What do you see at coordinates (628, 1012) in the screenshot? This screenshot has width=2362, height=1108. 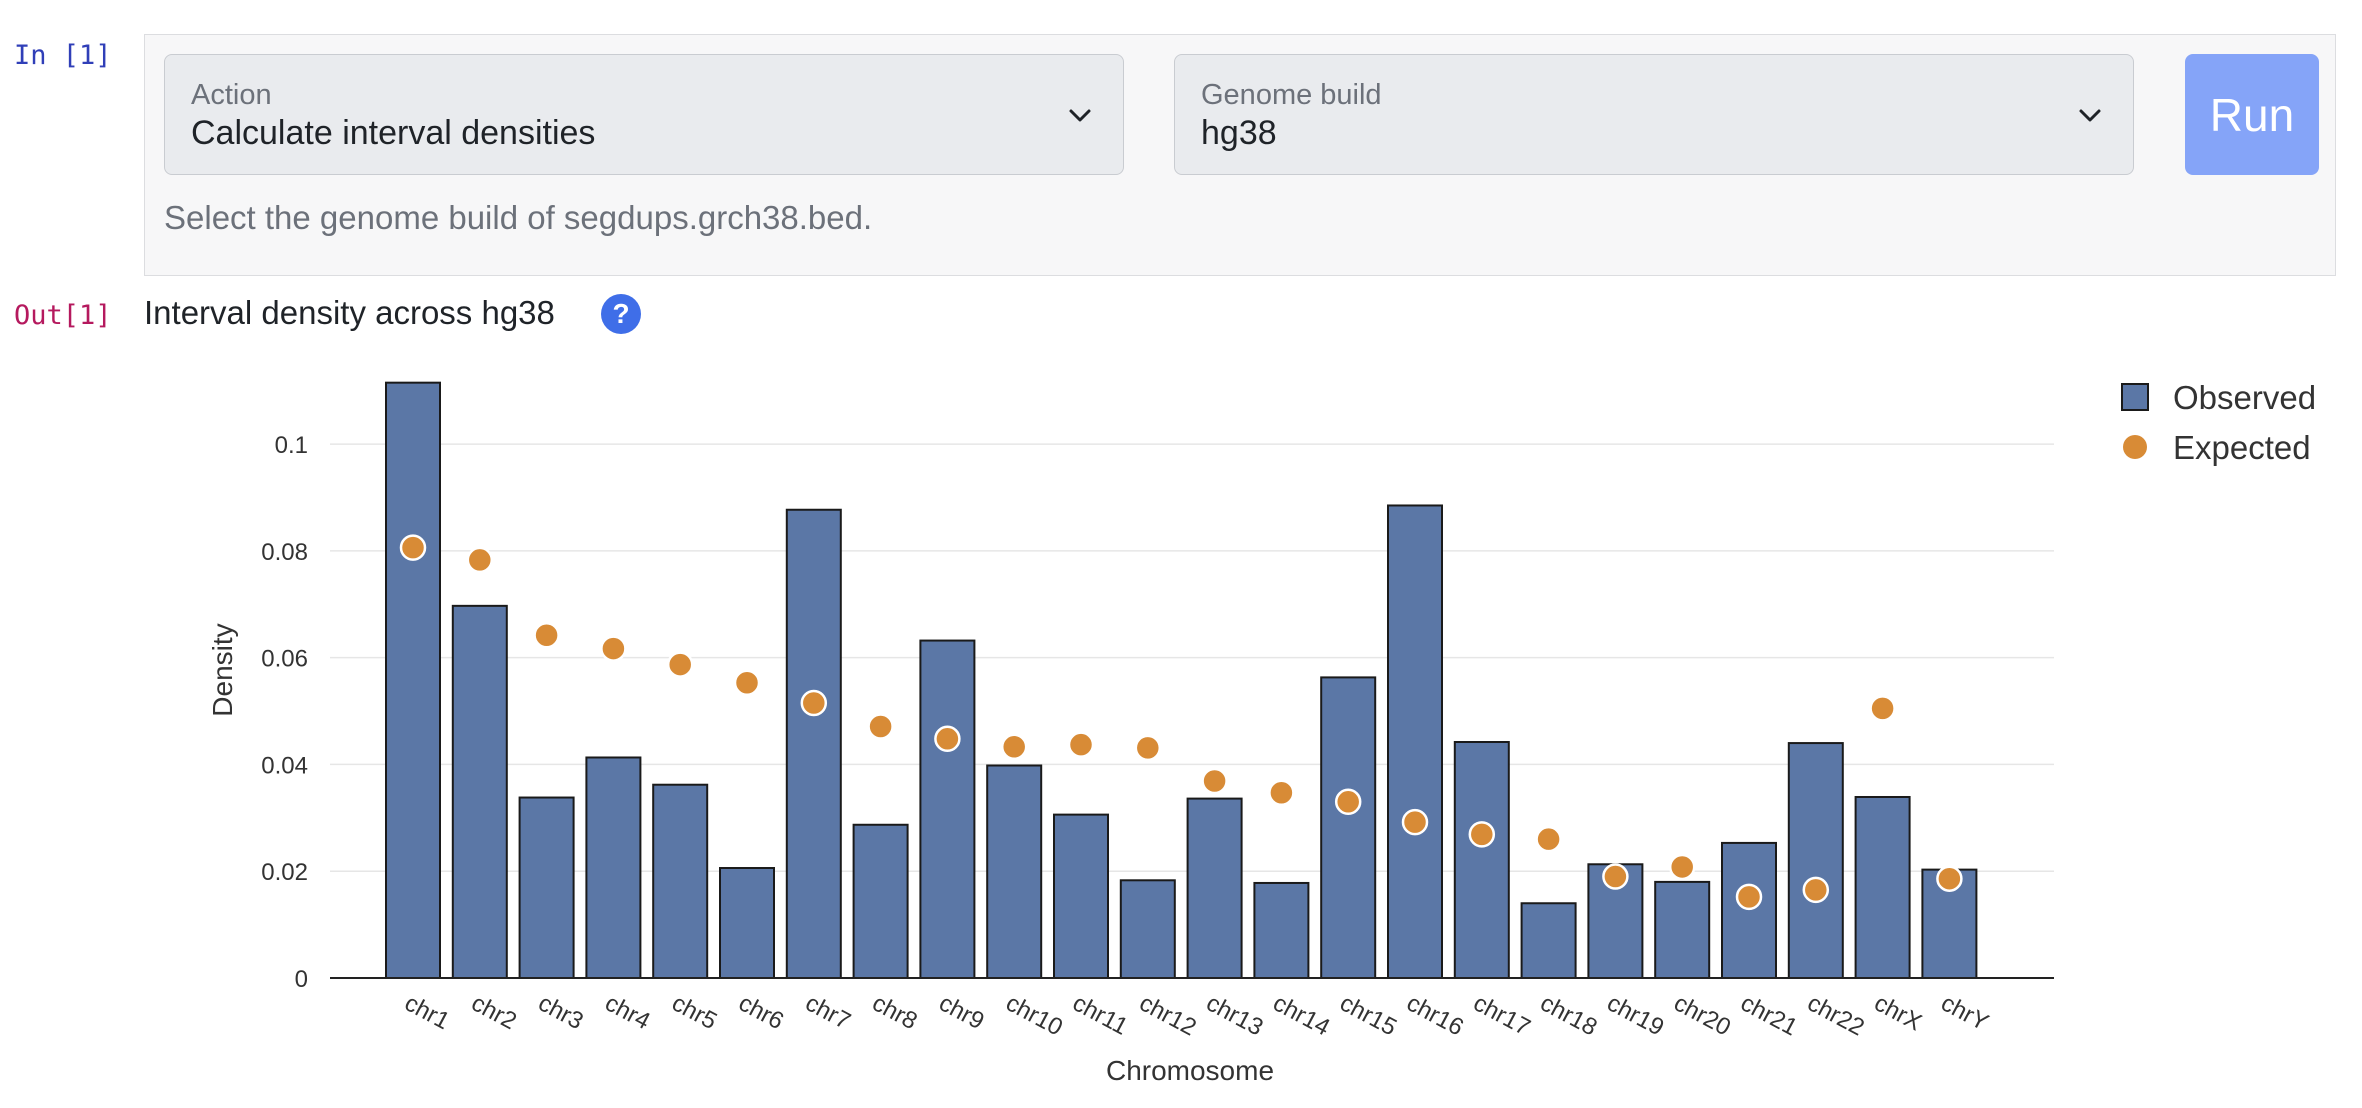 I see `x-tick-label: chr4` at bounding box center [628, 1012].